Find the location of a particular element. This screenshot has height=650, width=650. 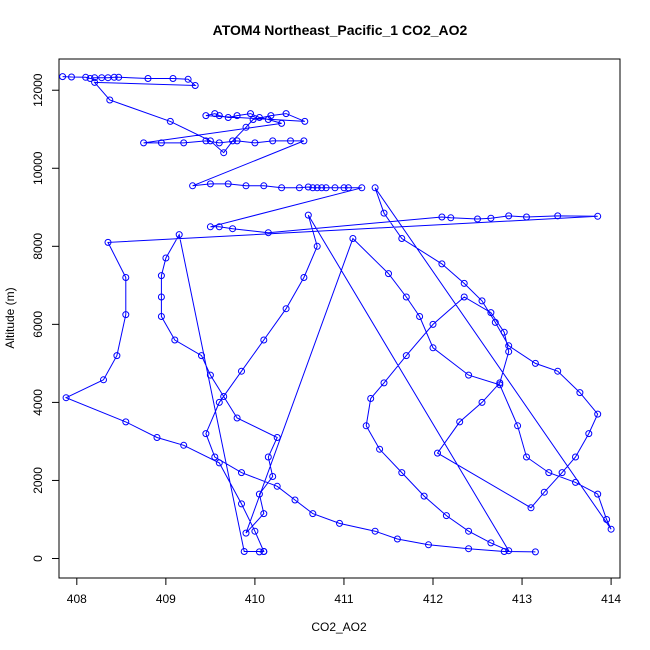

x-tick-label: 413 is located at coordinates (522, 599).